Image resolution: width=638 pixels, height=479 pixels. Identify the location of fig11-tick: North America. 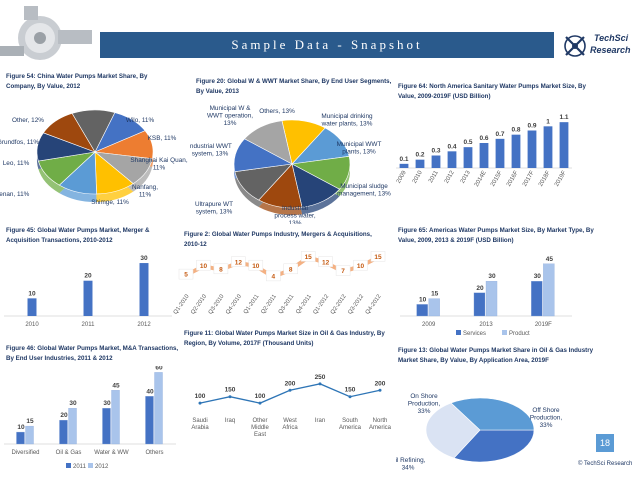
(380, 424).